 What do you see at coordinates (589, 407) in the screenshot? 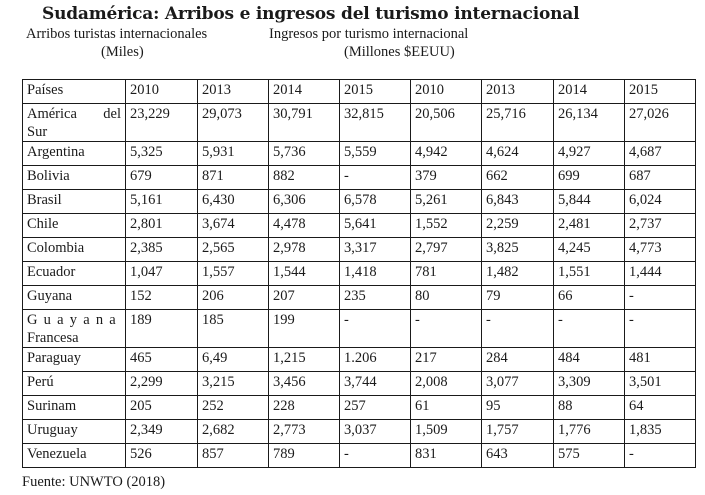
I see `value-cell: 88` at bounding box center [589, 407].